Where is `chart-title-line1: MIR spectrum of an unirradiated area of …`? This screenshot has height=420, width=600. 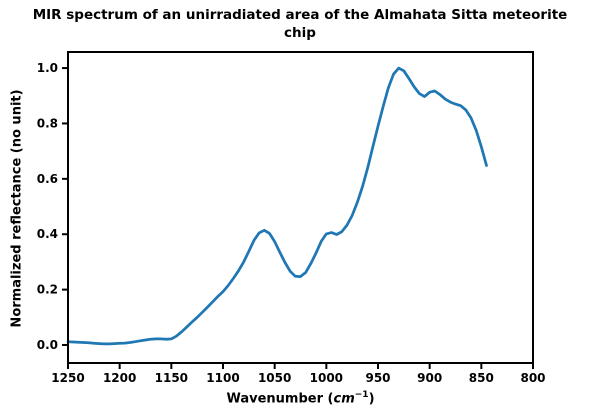
chart-title-line1: MIR spectrum of an unirradiated area of … is located at coordinates (300, 15).